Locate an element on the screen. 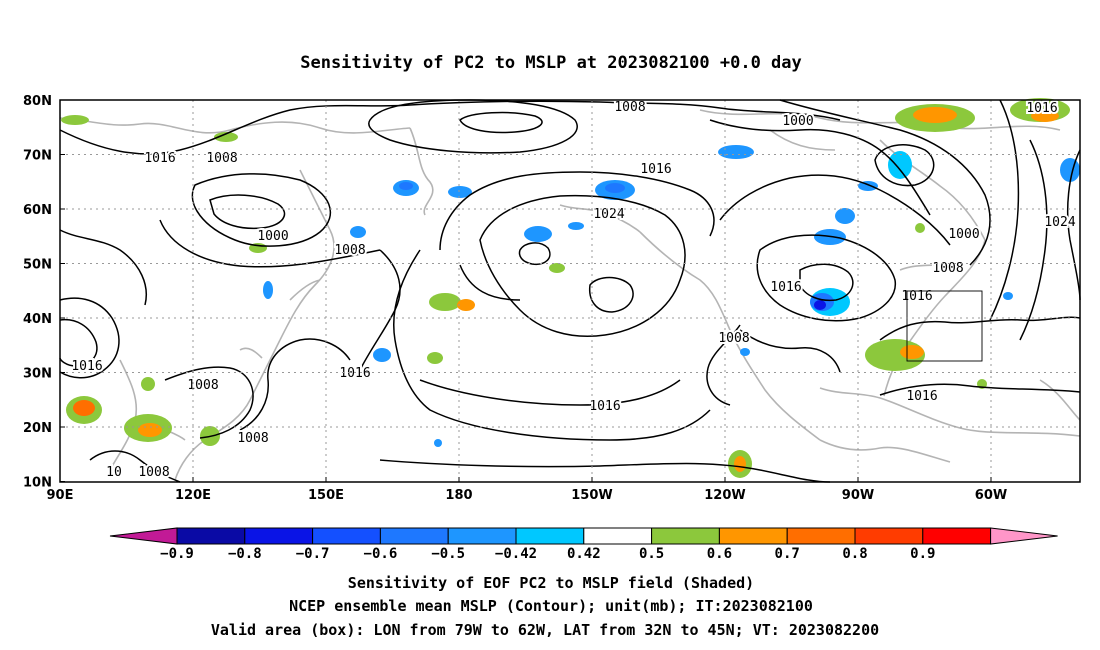 The height and width of the screenshot is (650, 1100). lat-tick-label: 10N is located at coordinates (37, 483).